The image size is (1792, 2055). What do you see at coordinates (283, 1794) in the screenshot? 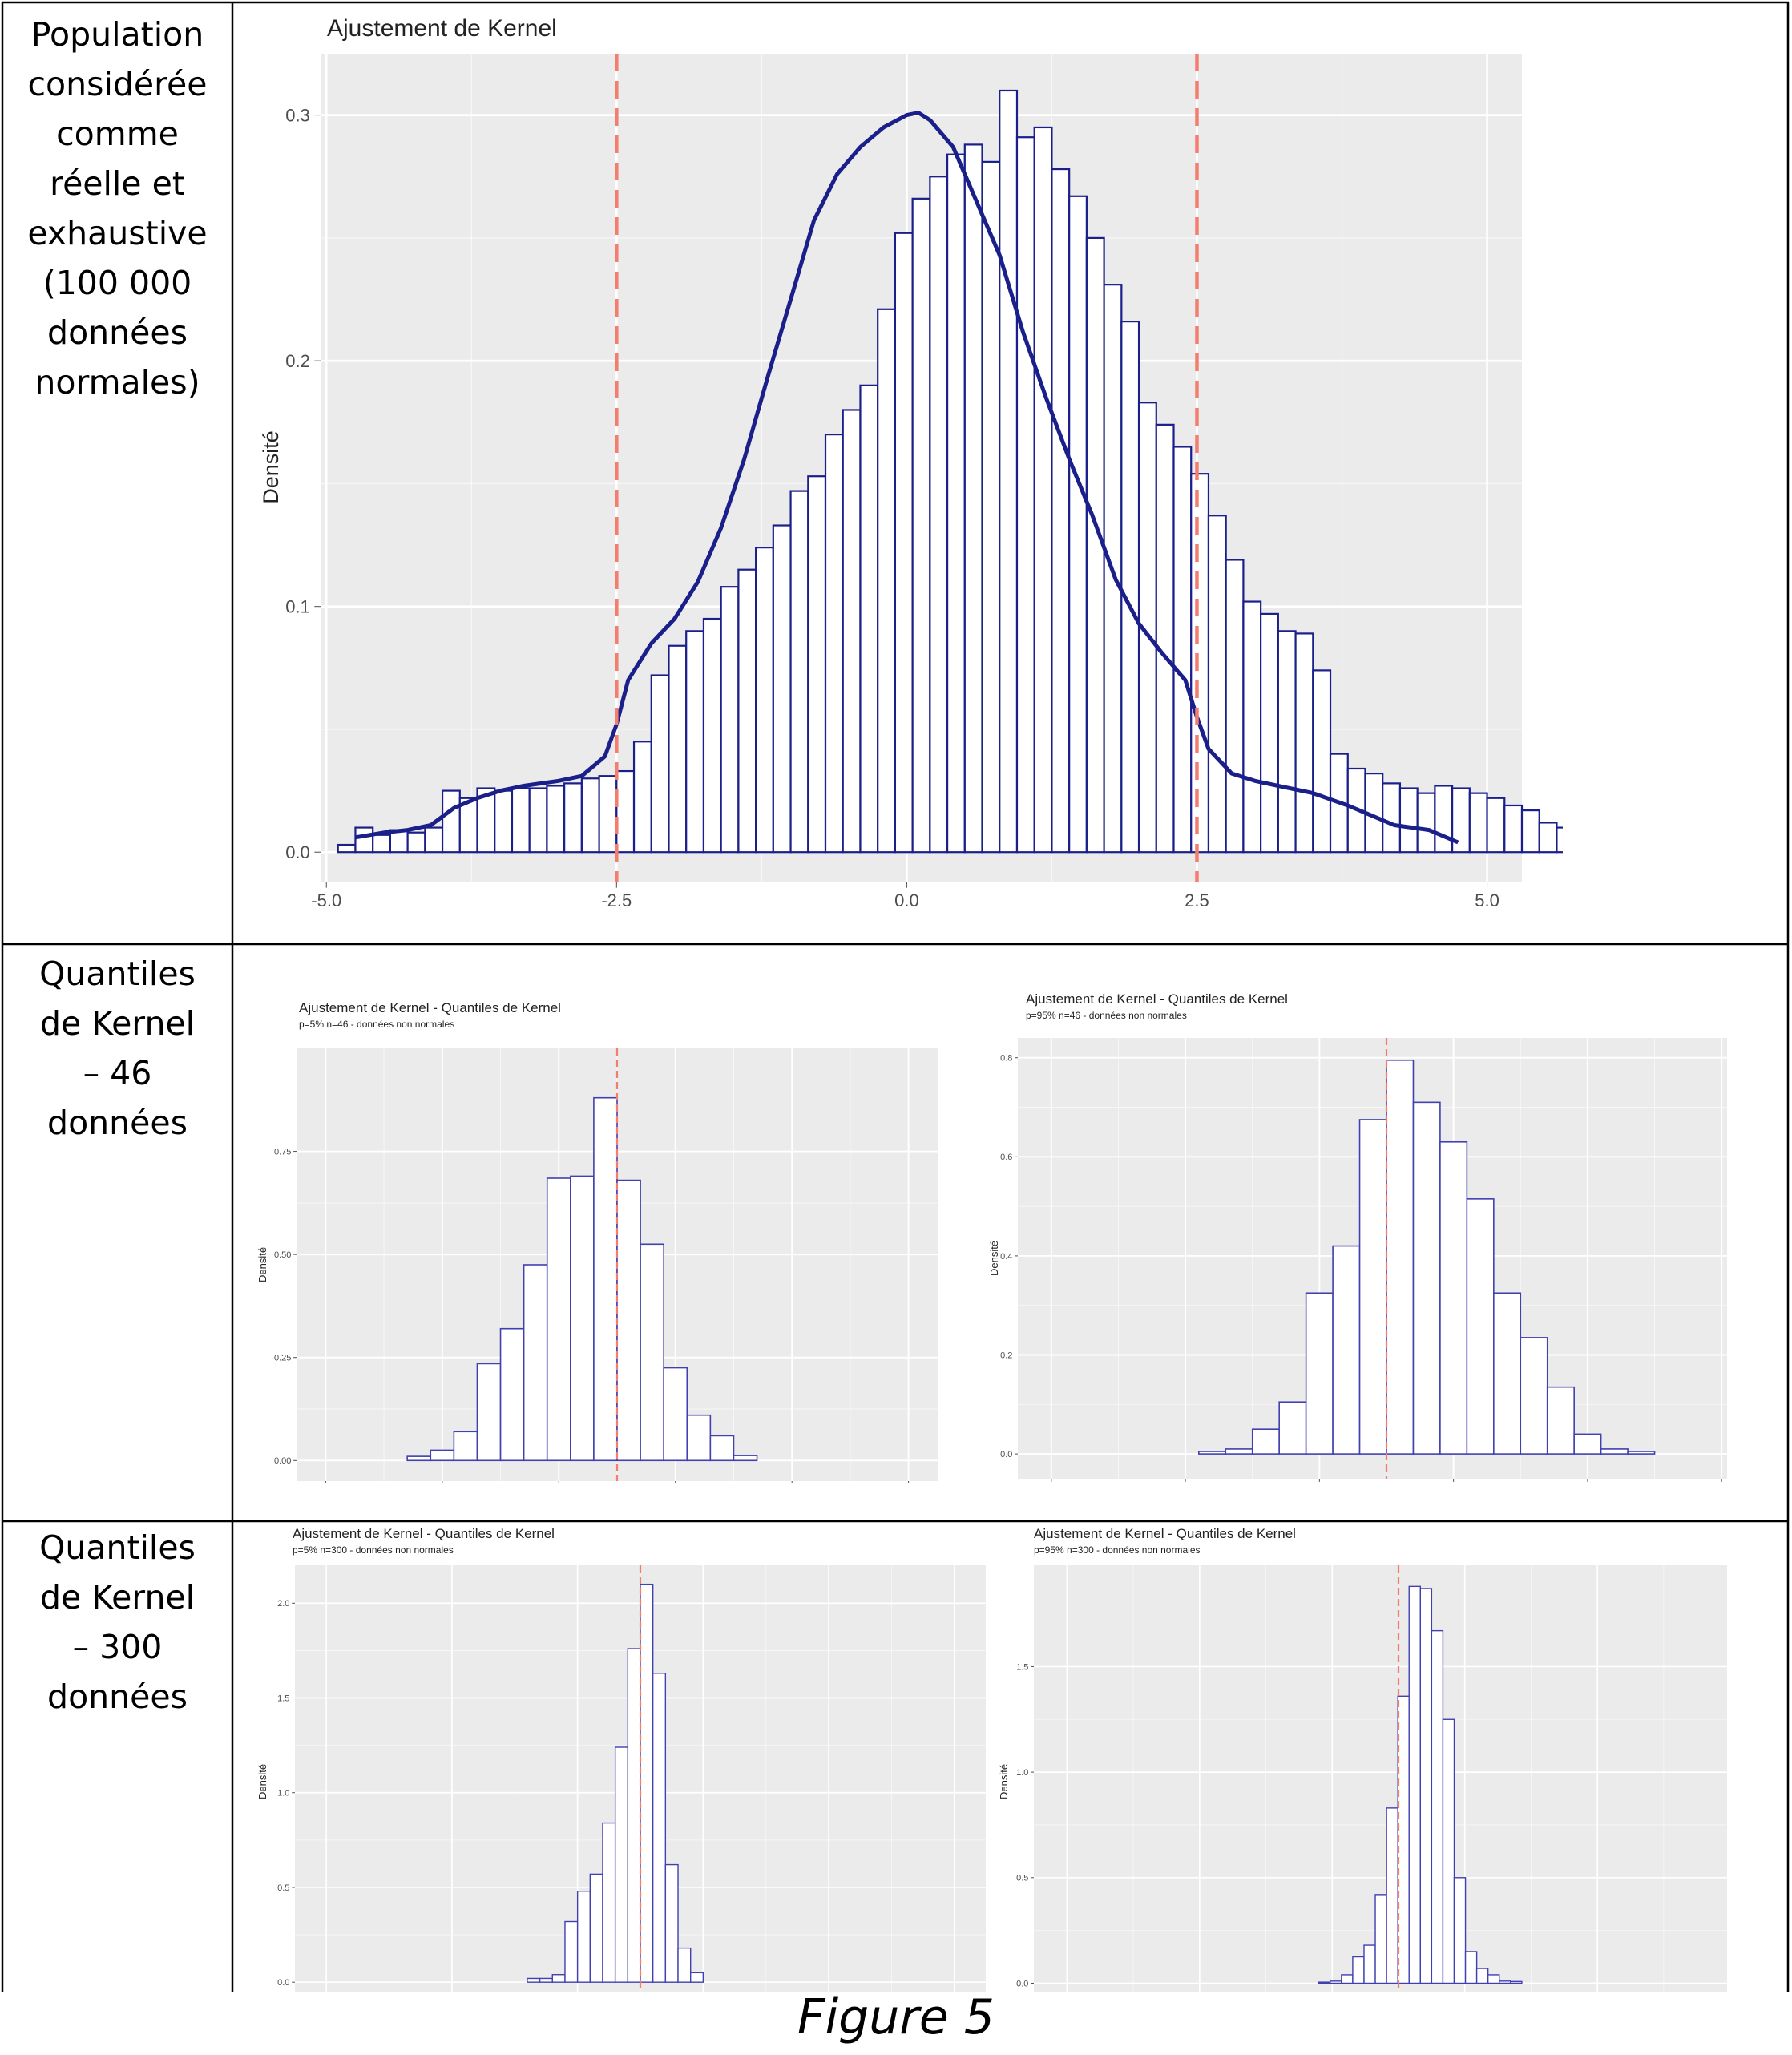
I see `y-tick-label: 1.0` at bounding box center [283, 1794].